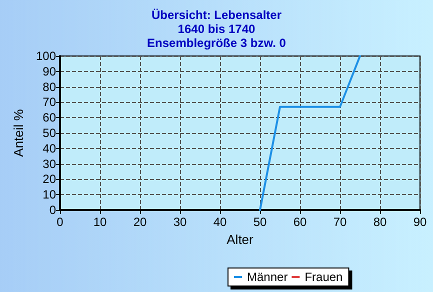 The image size is (433, 292). What do you see at coordinates (49, 179) in the screenshot?
I see `y-tick-label: 20` at bounding box center [49, 179].